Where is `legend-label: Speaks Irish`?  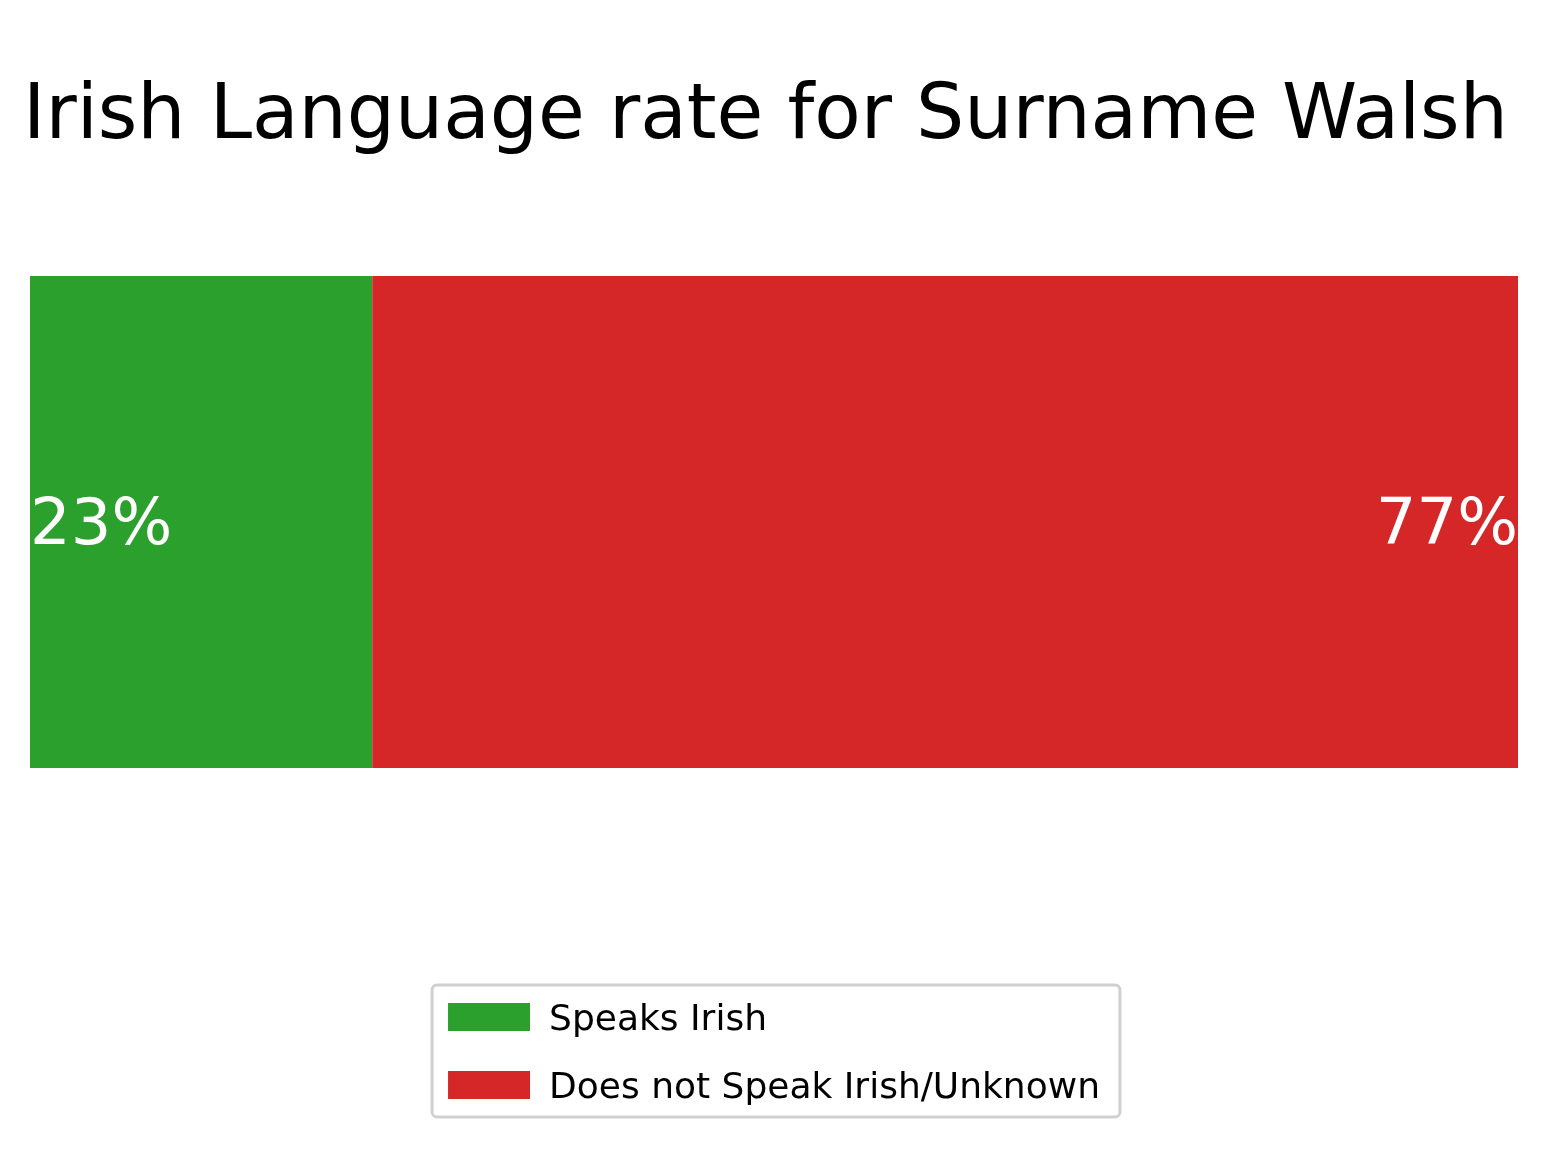
legend-label: Speaks Irish is located at coordinates (658, 1017).